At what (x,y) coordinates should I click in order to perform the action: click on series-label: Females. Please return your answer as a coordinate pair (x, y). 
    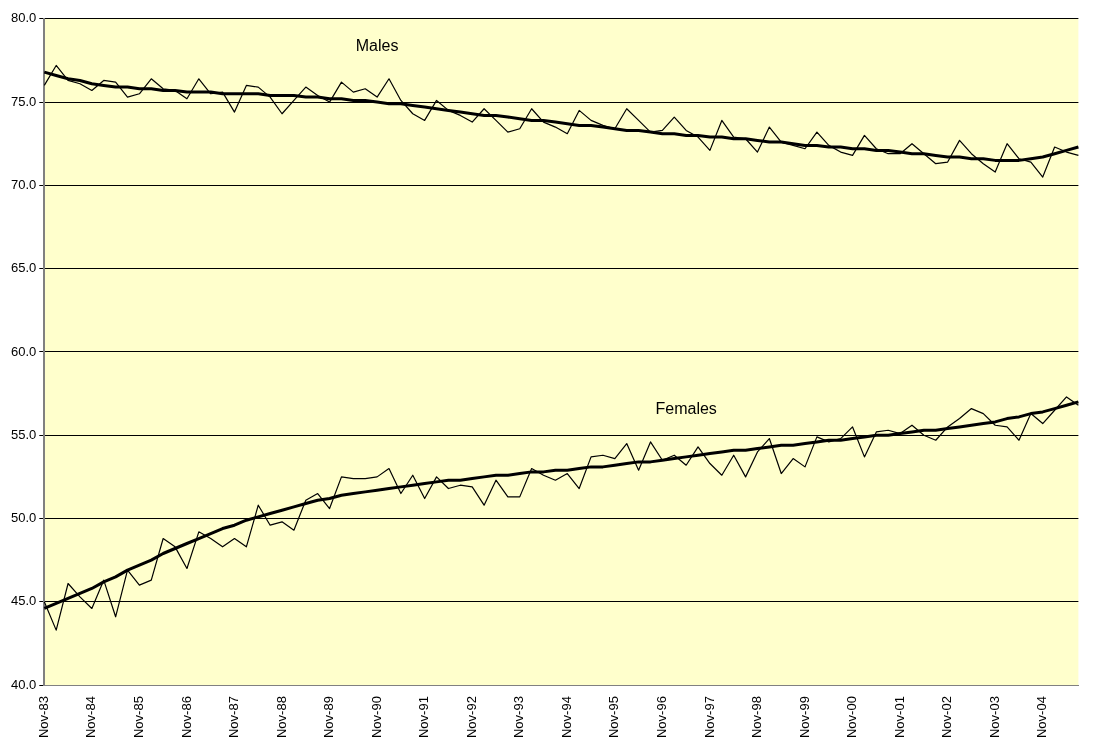
    Looking at the image, I should click on (686, 408).